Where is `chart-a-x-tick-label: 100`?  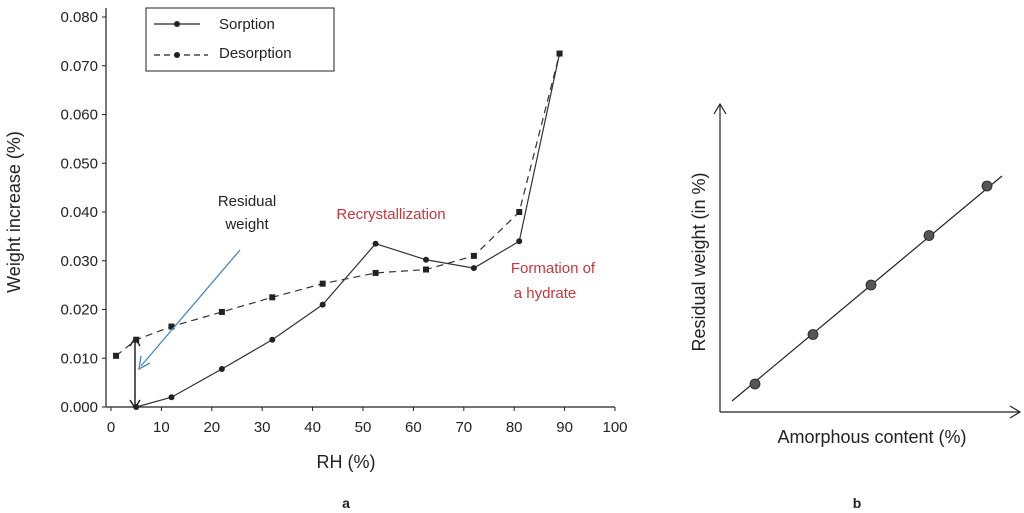
chart-a-x-tick-label: 100 is located at coordinates (614, 427).